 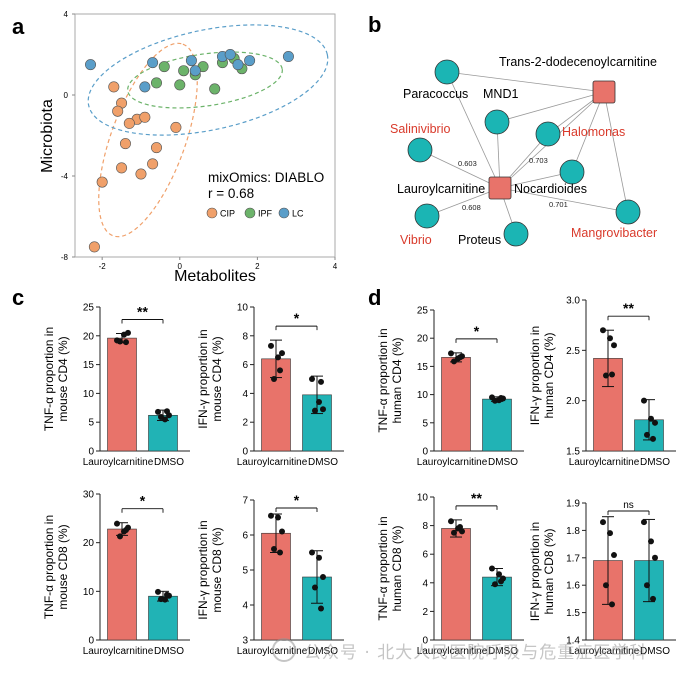 What do you see at coordinates (655, 462) in the screenshot?
I see `category-label: DMSO` at bounding box center [655, 462].